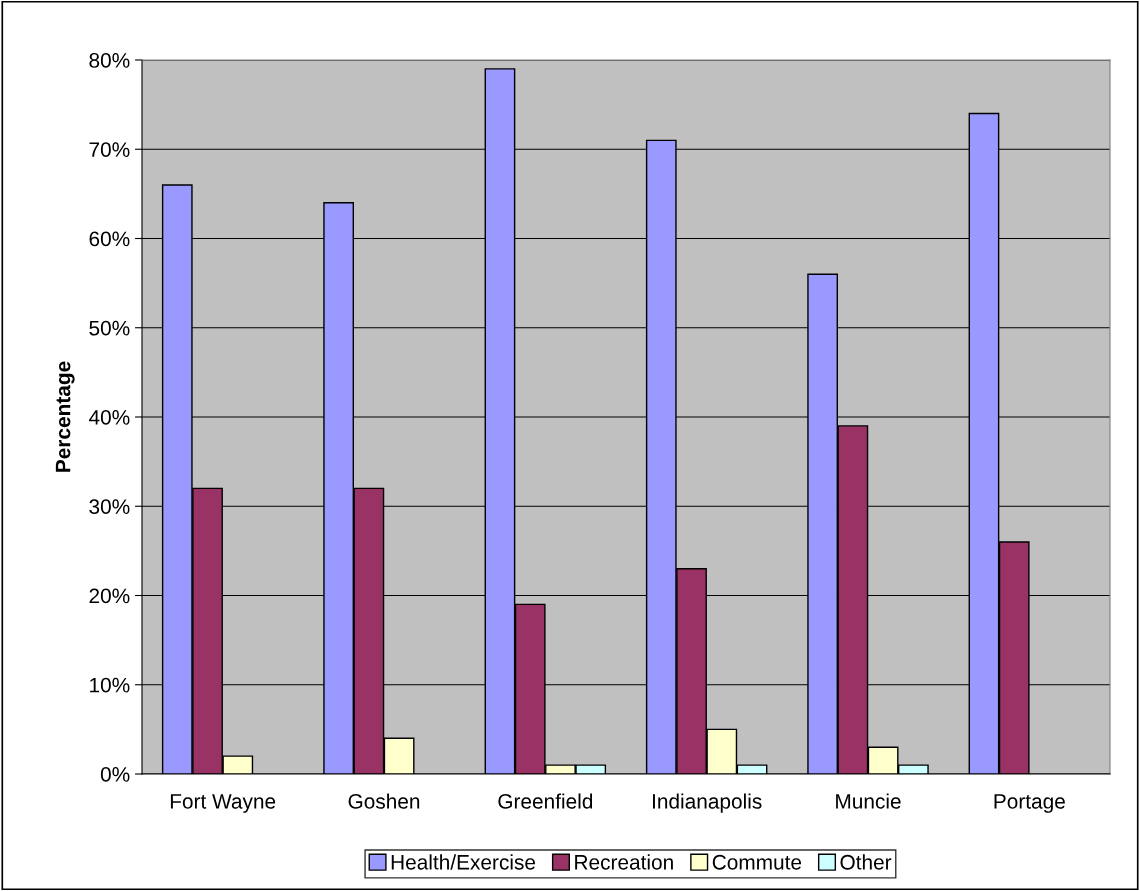 The height and width of the screenshot is (891, 1140). I want to click on y-tick-label: 80%, so click(109, 60).